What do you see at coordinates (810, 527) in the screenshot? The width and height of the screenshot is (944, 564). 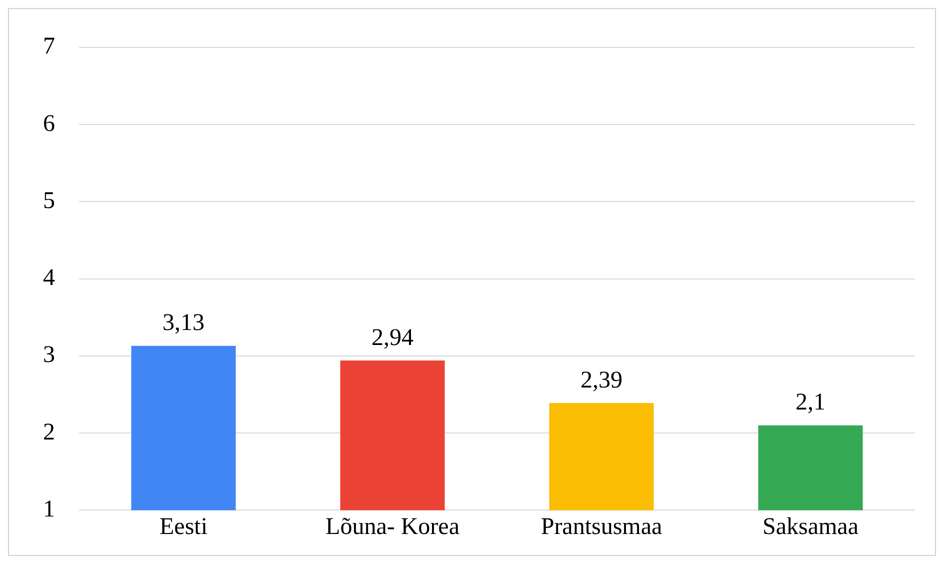 I see `x-tick-label: Saksamaa` at bounding box center [810, 527].